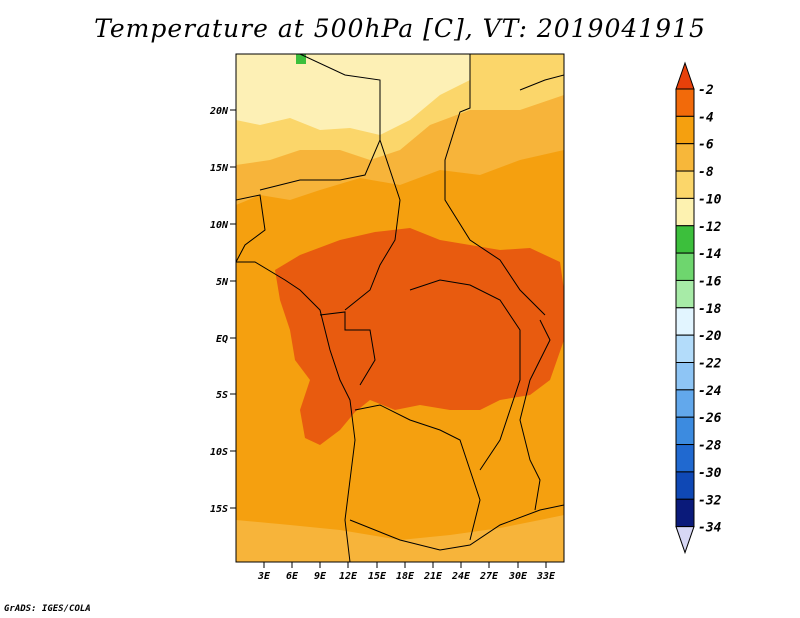 The image size is (800, 618). I want to click on field-green-patch, so click(301, 59).